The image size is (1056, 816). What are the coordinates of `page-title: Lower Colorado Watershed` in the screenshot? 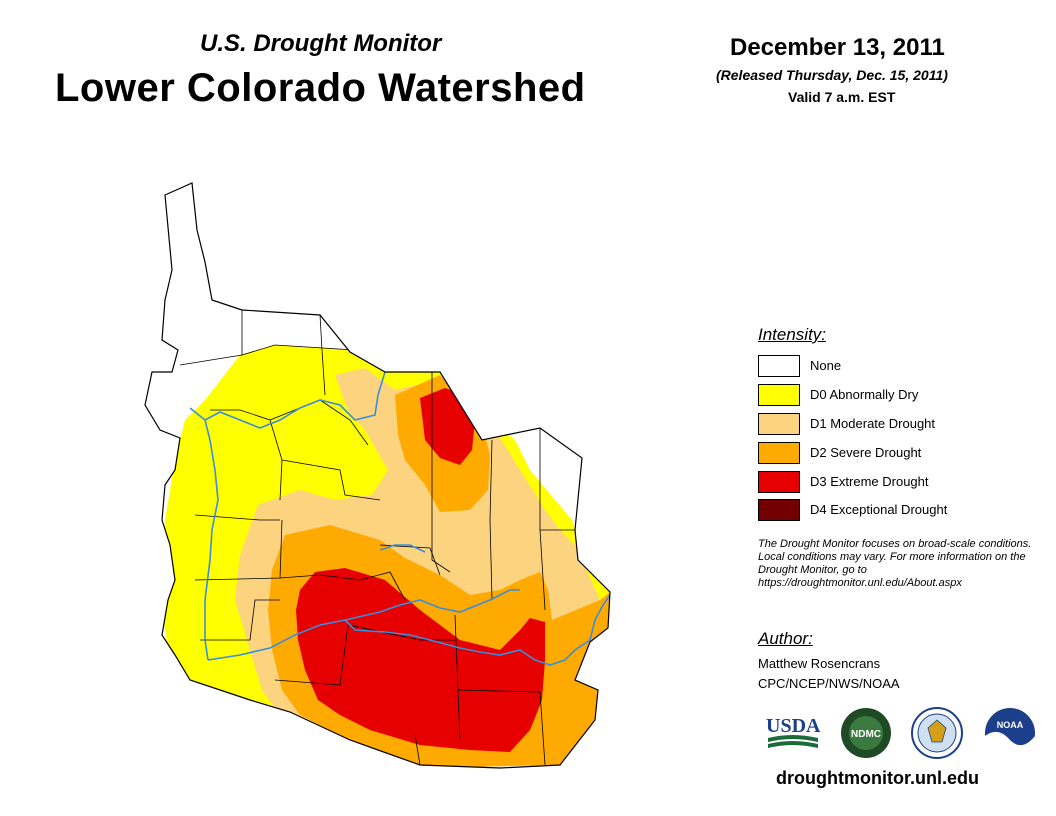 It's located at (320, 88).